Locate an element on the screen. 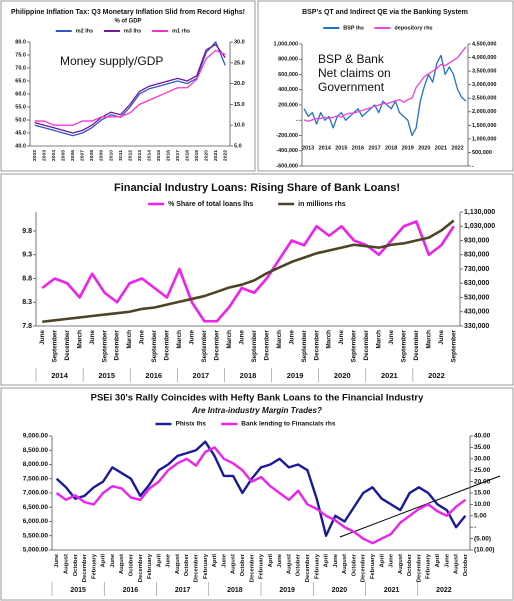  panel is located at coordinates (128, 86).